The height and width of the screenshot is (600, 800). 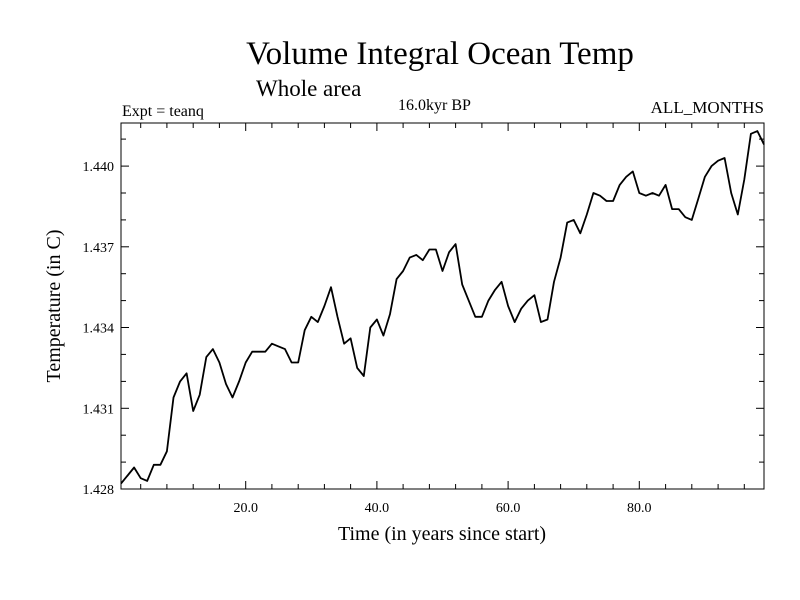 I want to click on chart-subtitle: Whole area, so click(x=309, y=88).